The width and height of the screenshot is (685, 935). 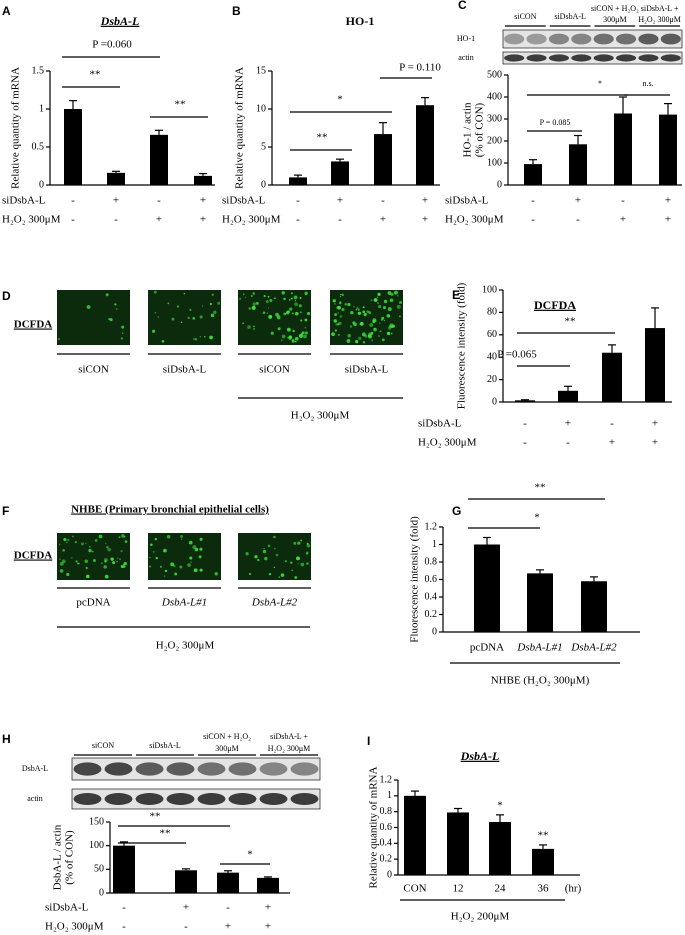 I want to click on y-tick-label: 60, so click(x=492, y=334).